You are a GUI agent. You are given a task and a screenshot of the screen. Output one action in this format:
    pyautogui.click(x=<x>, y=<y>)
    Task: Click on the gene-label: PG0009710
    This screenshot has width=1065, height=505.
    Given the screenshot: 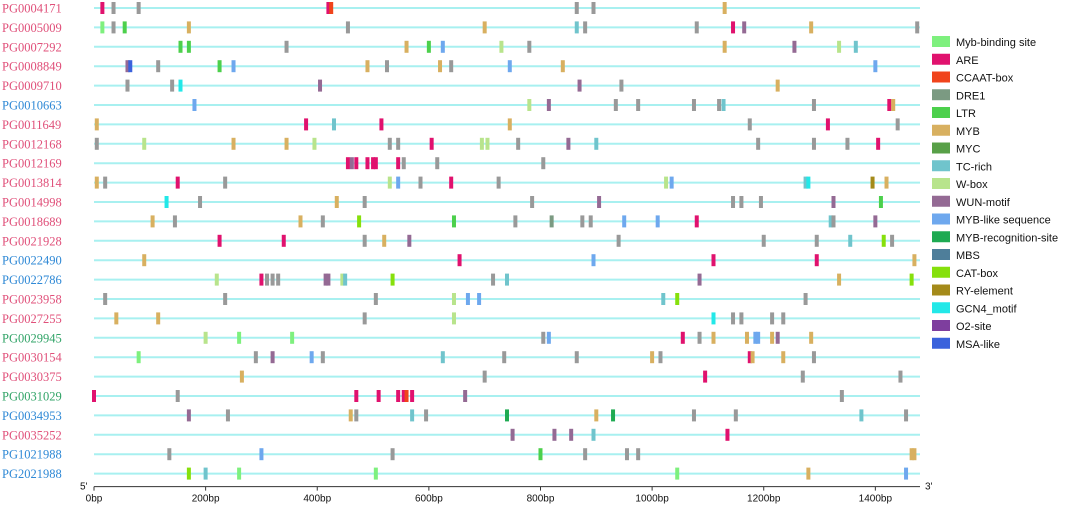 What is the action you would take?
    pyautogui.click(x=32, y=86)
    